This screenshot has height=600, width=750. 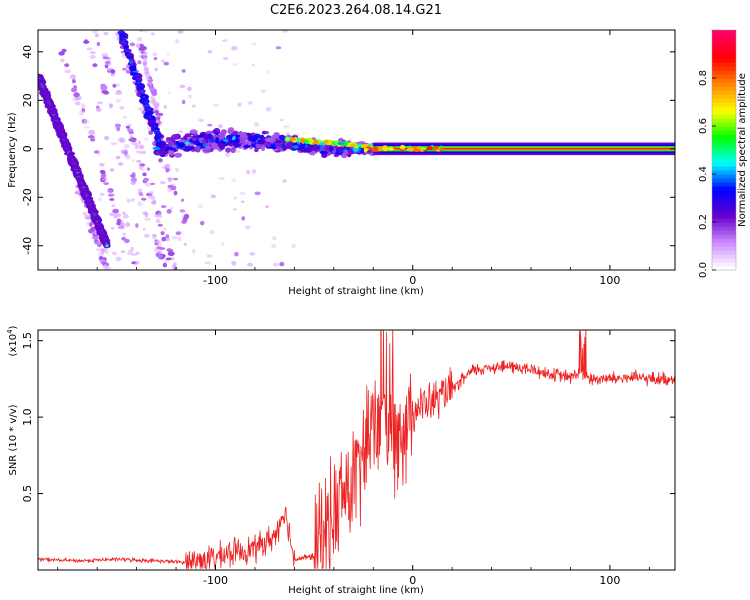 What do you see at coordinates (703, 126) in the screenshot?
I see `colorbar-tick-label: 0.6` at bounding box center [703, 126].